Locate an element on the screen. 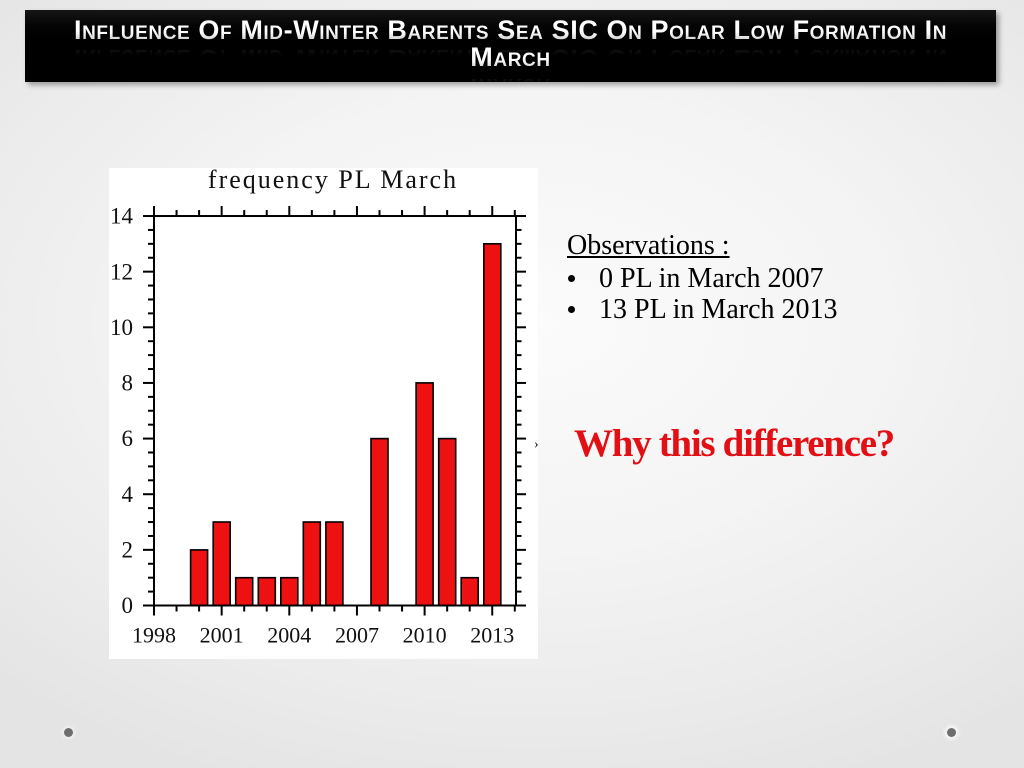  svg-text: 0 is located at coordinates (128, 605).